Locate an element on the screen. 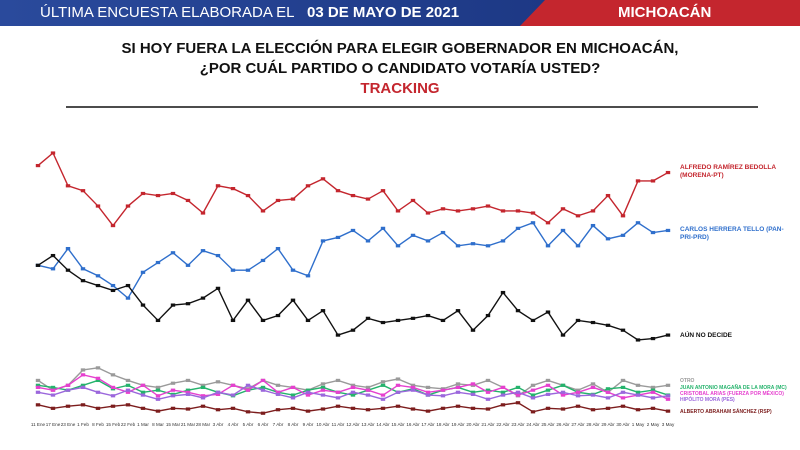 This screenshot has height=450, width=800. x-tick-label: 26 Abr is located at coordinates (563, 424).